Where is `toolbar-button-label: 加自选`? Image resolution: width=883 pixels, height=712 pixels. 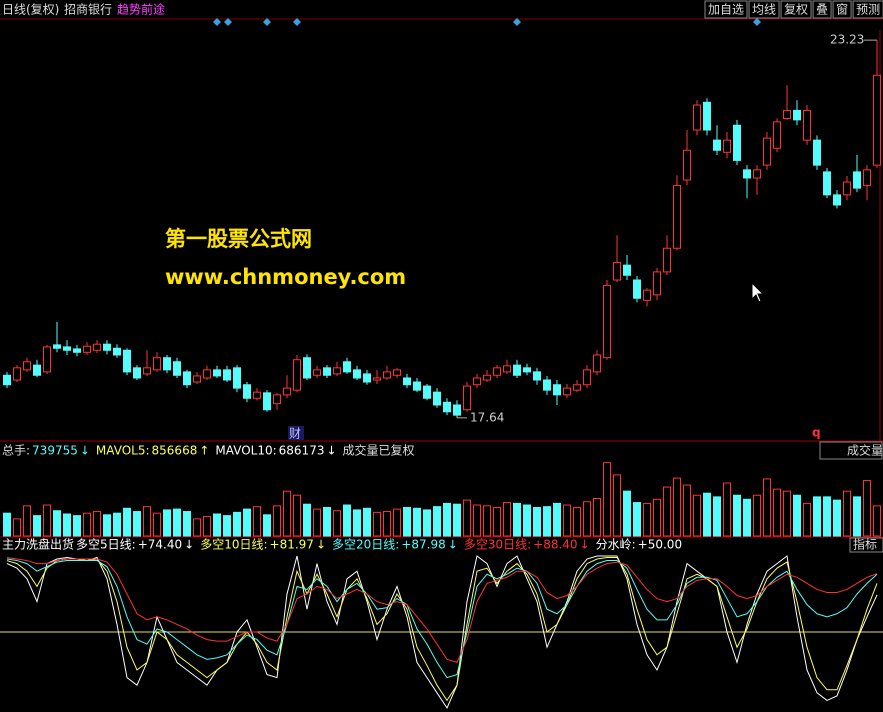 toolbar-button-label: 加自选 is located at coordinates (726, 10).